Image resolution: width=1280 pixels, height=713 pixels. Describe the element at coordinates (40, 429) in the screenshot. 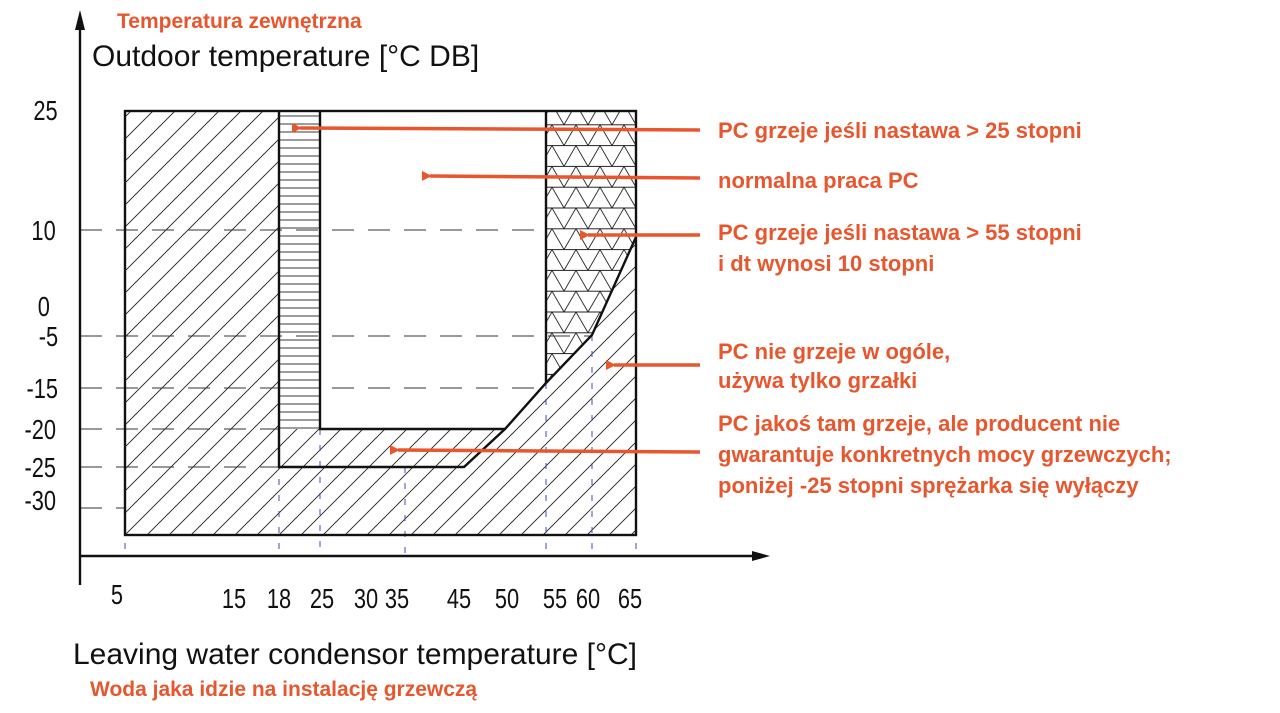

I see `y-tick-label: -20` at that location.